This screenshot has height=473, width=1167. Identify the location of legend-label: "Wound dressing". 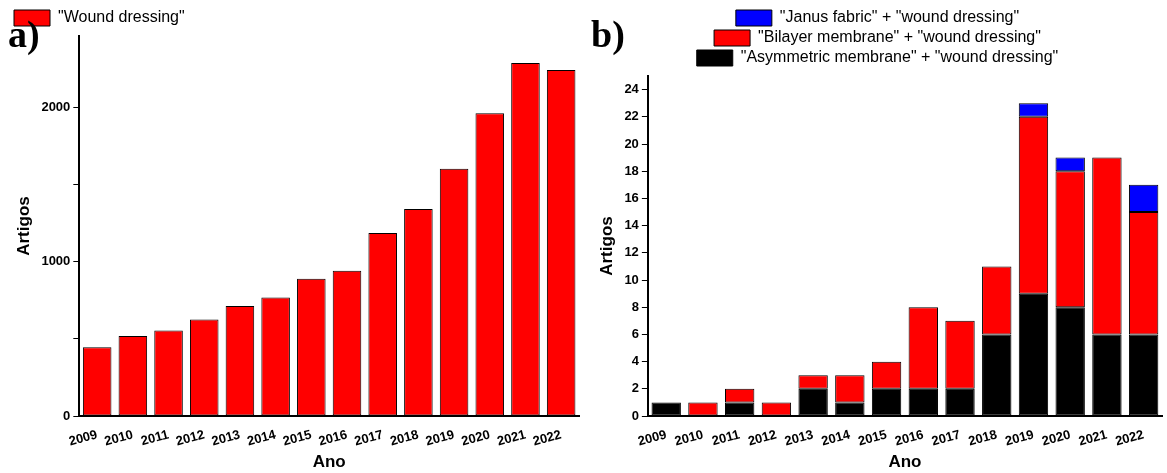
(121, 17).